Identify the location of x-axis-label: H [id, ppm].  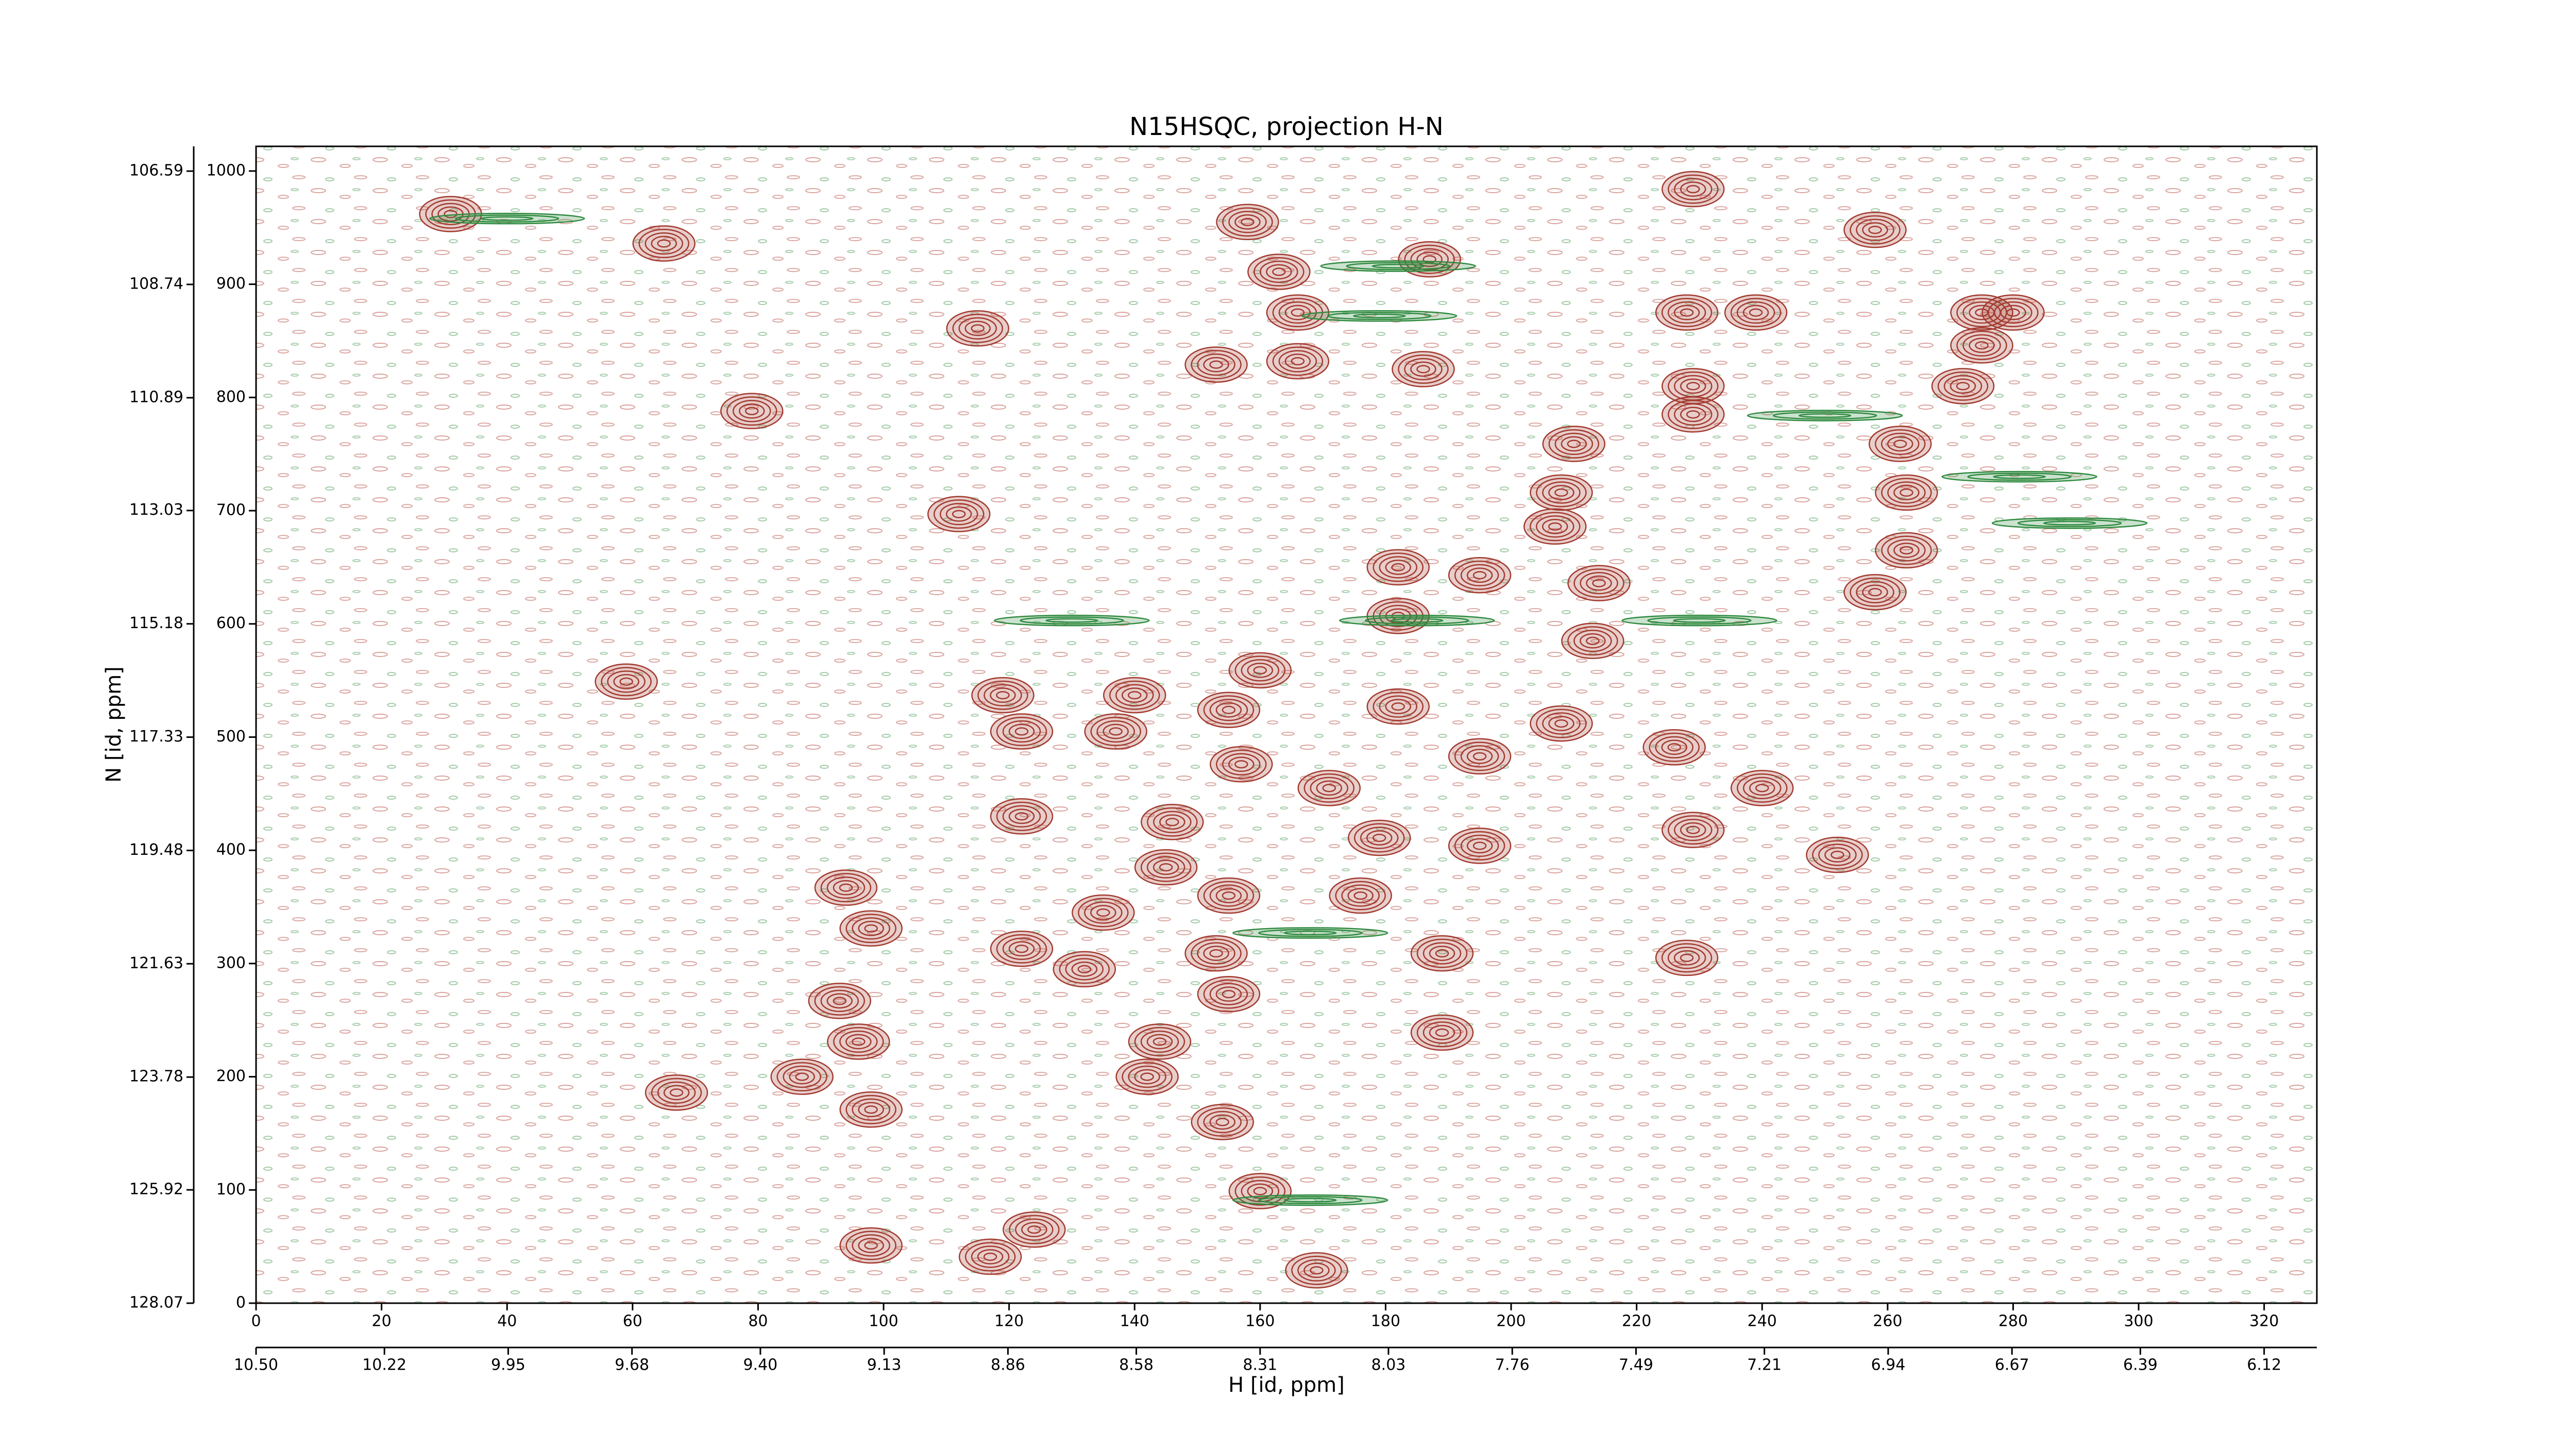
(1286, 1385).